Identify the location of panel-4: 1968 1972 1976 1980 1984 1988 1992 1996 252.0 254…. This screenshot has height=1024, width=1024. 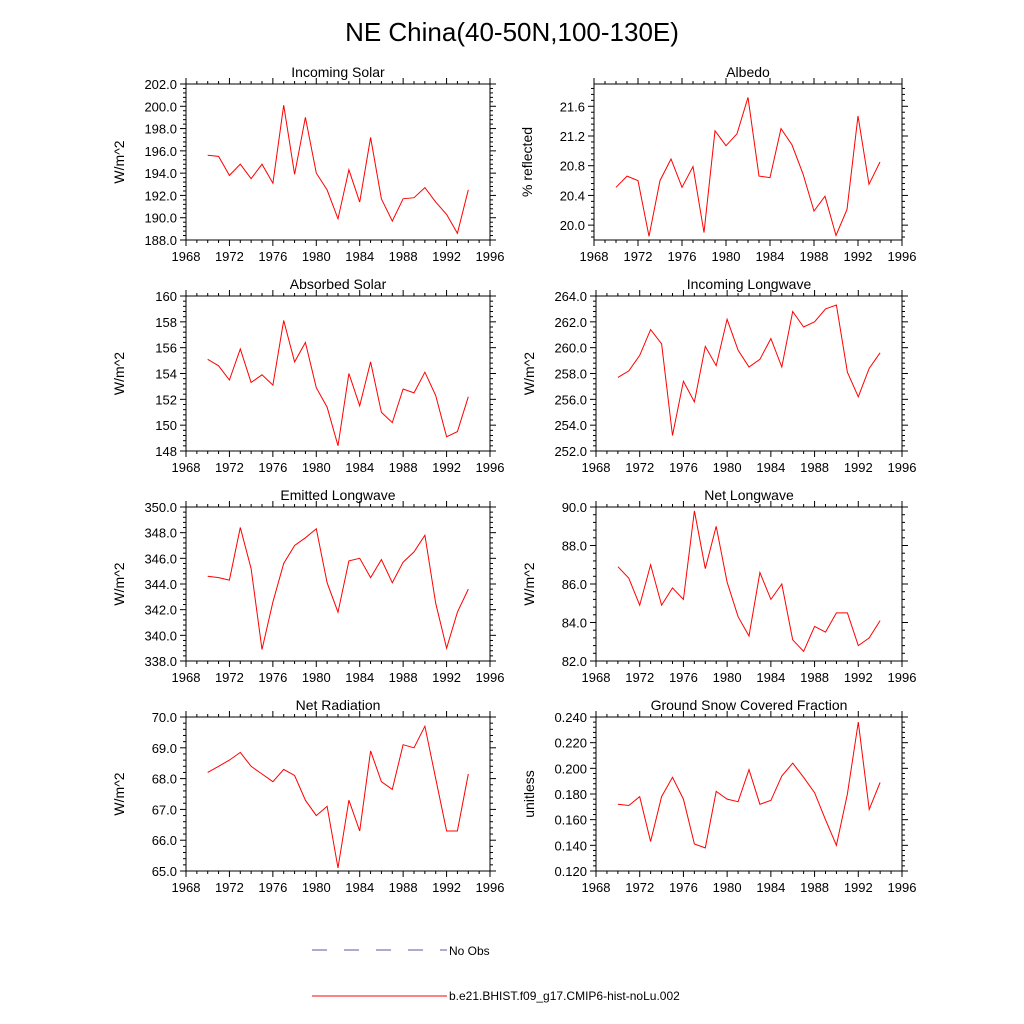
(718, 375).